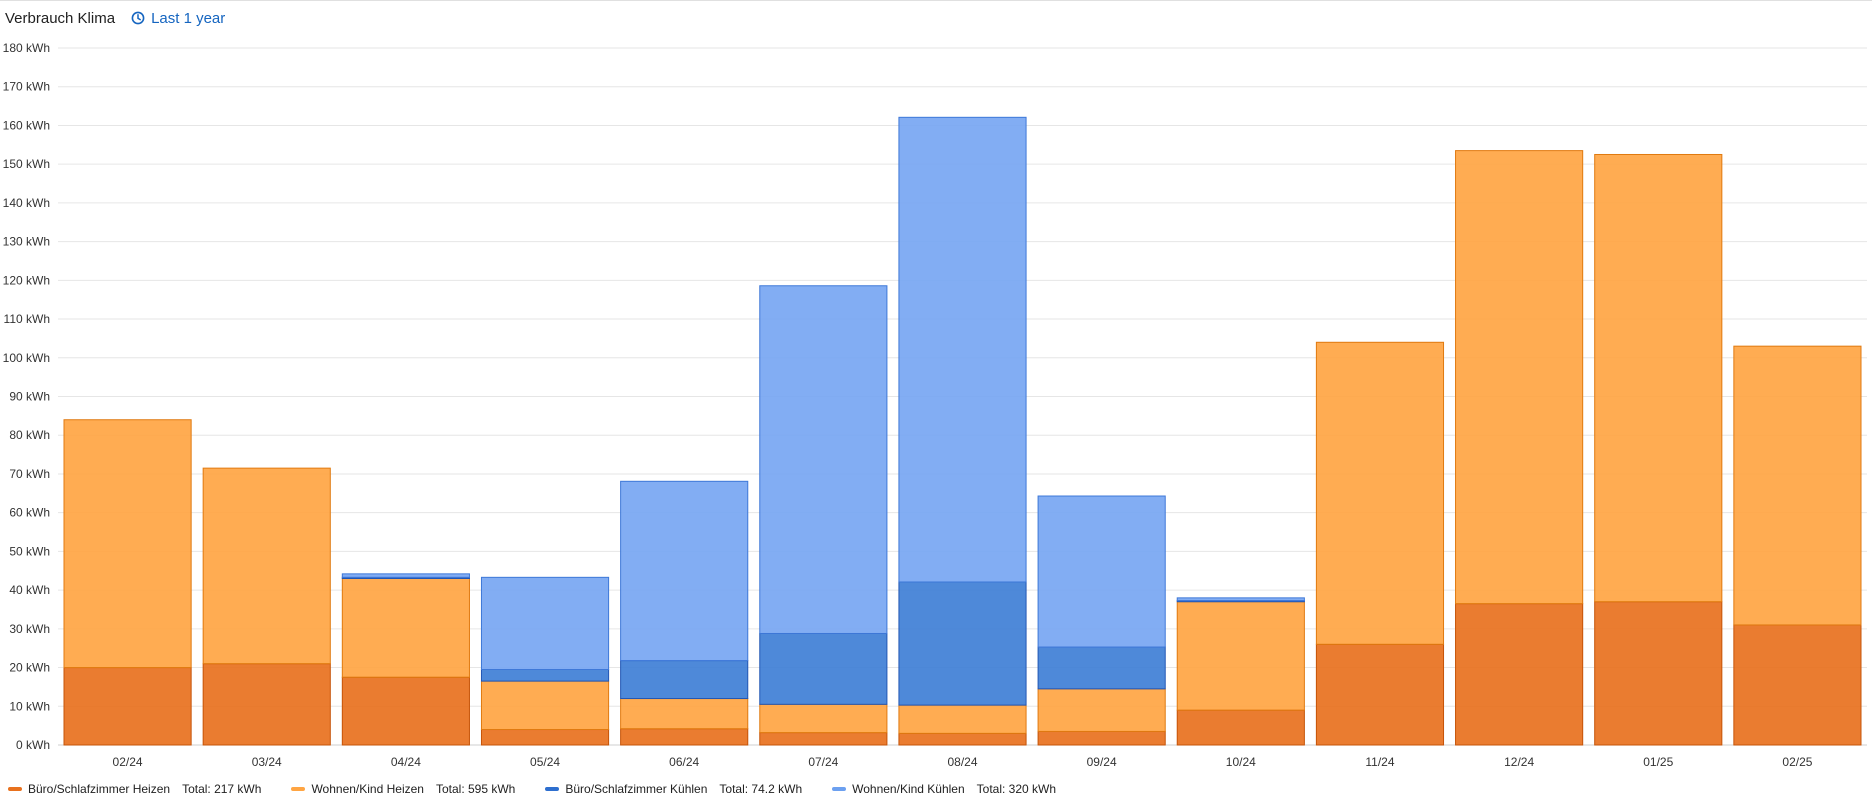  I want to click on chart-header: Verbrauch Klima Last 1 year, so click(115, 18).